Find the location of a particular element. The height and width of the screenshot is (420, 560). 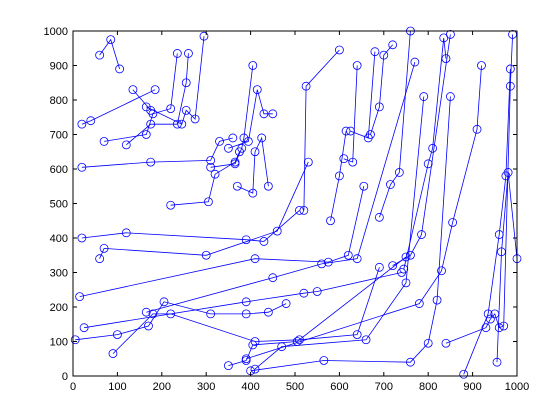

x-tick-label: 700 is located at coordinates (384, 387).